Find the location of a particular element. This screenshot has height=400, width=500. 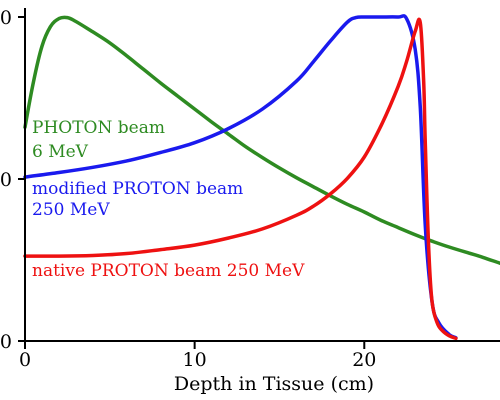

series-label-native-proton: native PROTON beam 250 MeV is located at coordinates (168, 271).